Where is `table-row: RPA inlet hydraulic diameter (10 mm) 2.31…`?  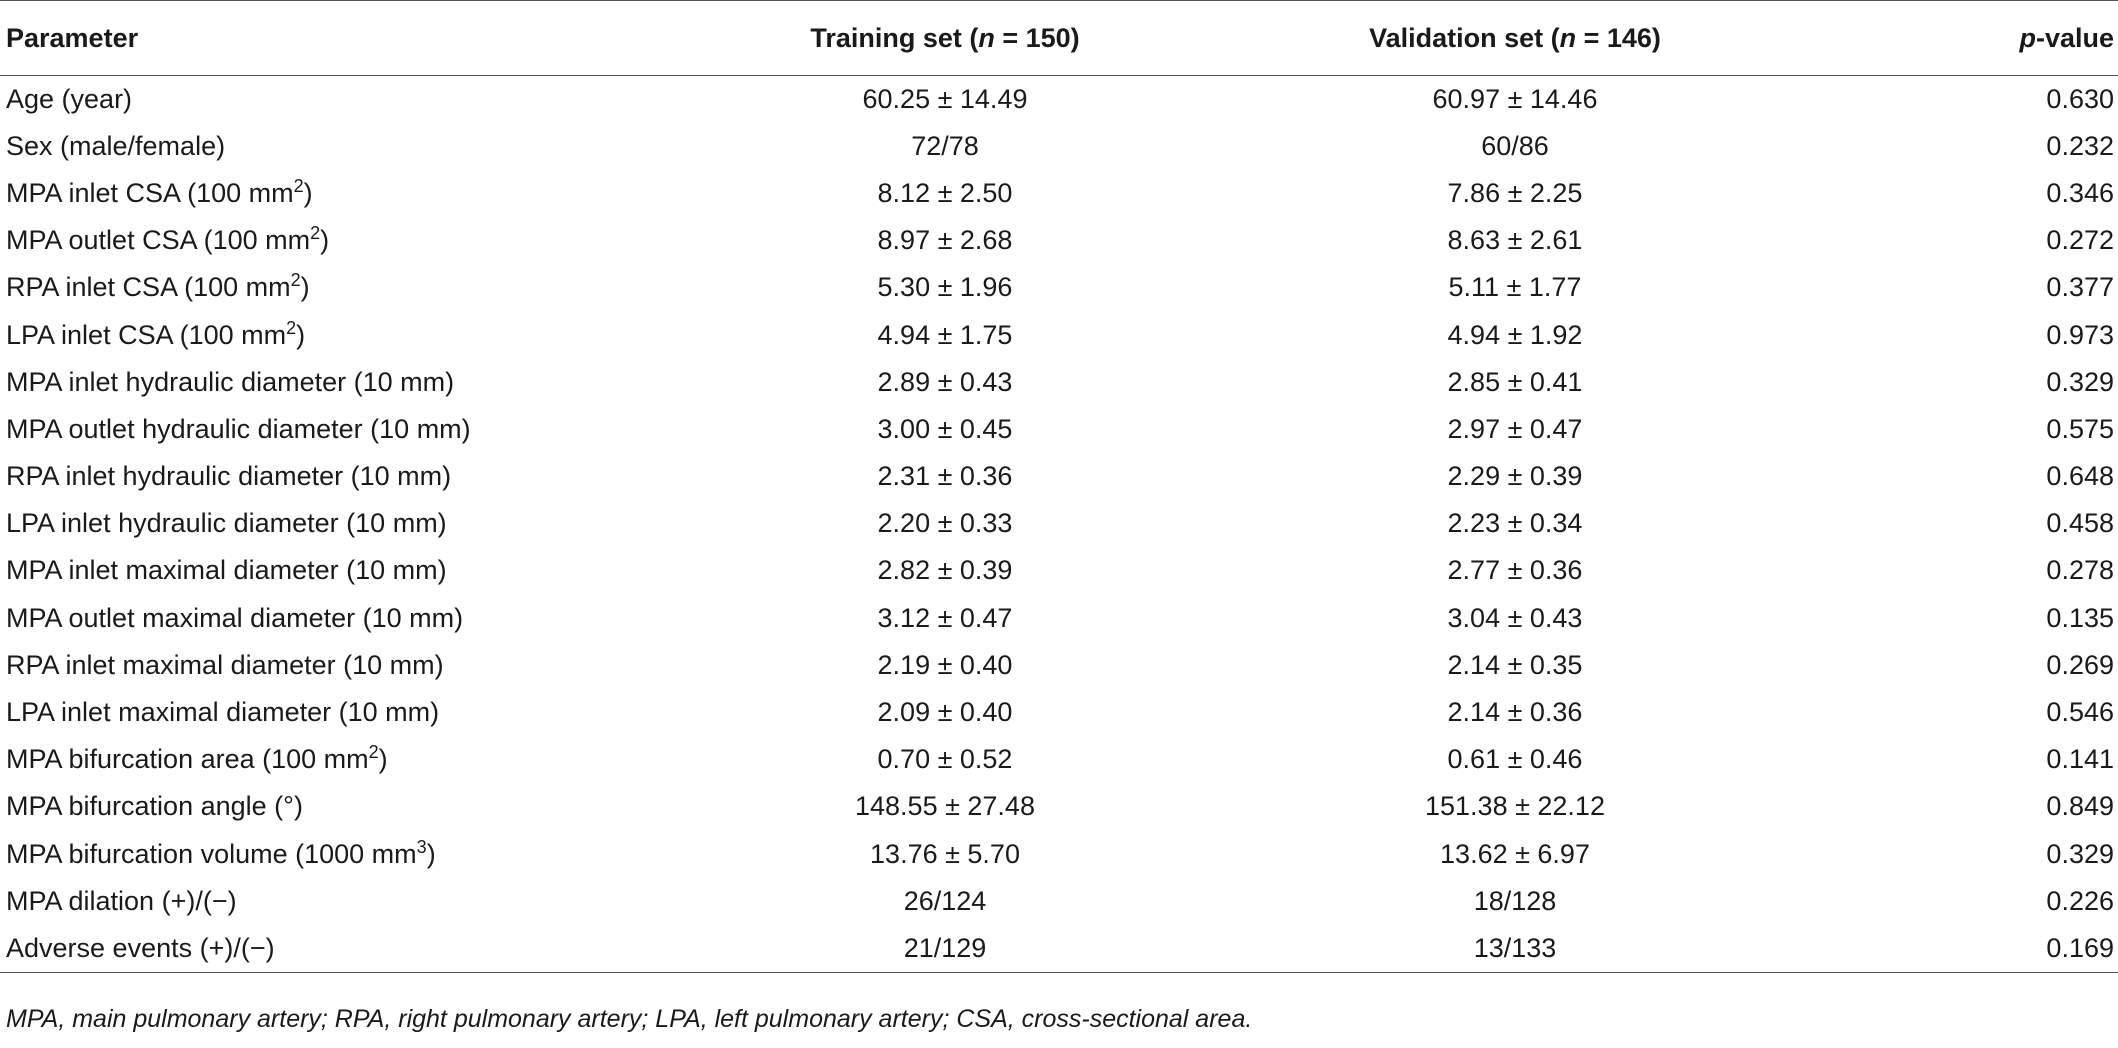 table-row: RPA inlet hydraulic diameter (10 mm) 2.31… is located at coordinates (1059, 476).